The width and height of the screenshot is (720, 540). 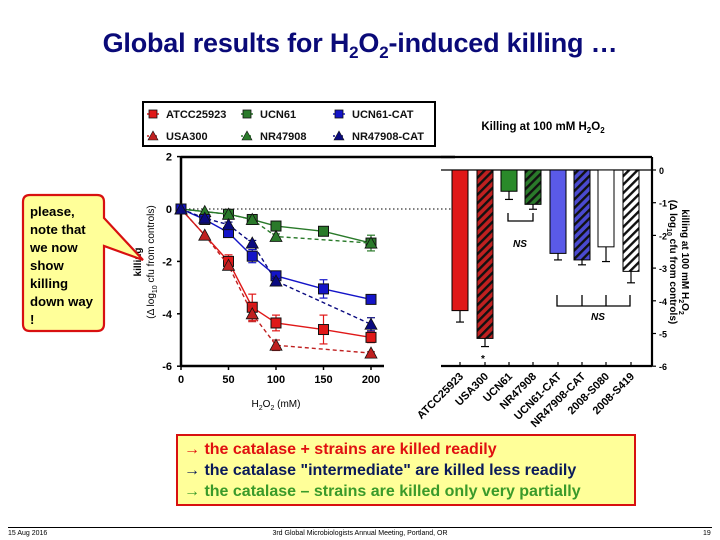 I want to click on y-tick-label: -6, so click(x=167, y=367).